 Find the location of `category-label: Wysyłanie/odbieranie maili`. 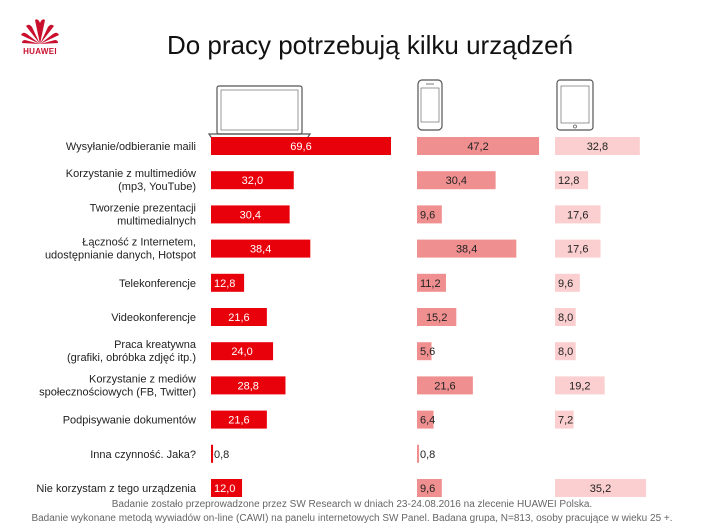

category-label: Wysyłanie/odbieranie maili is located at coordinates (131, 147).